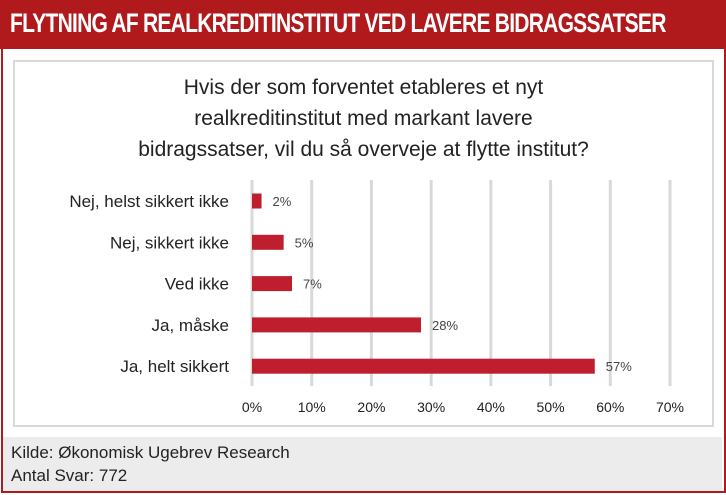 Image resolution: width=726 pixels, height=495 pixels. Describe the element at coordinates (150, 452) in the screenshot. I see `source-text: Kilde: Økonomisk Ugebrev Research` at that location.